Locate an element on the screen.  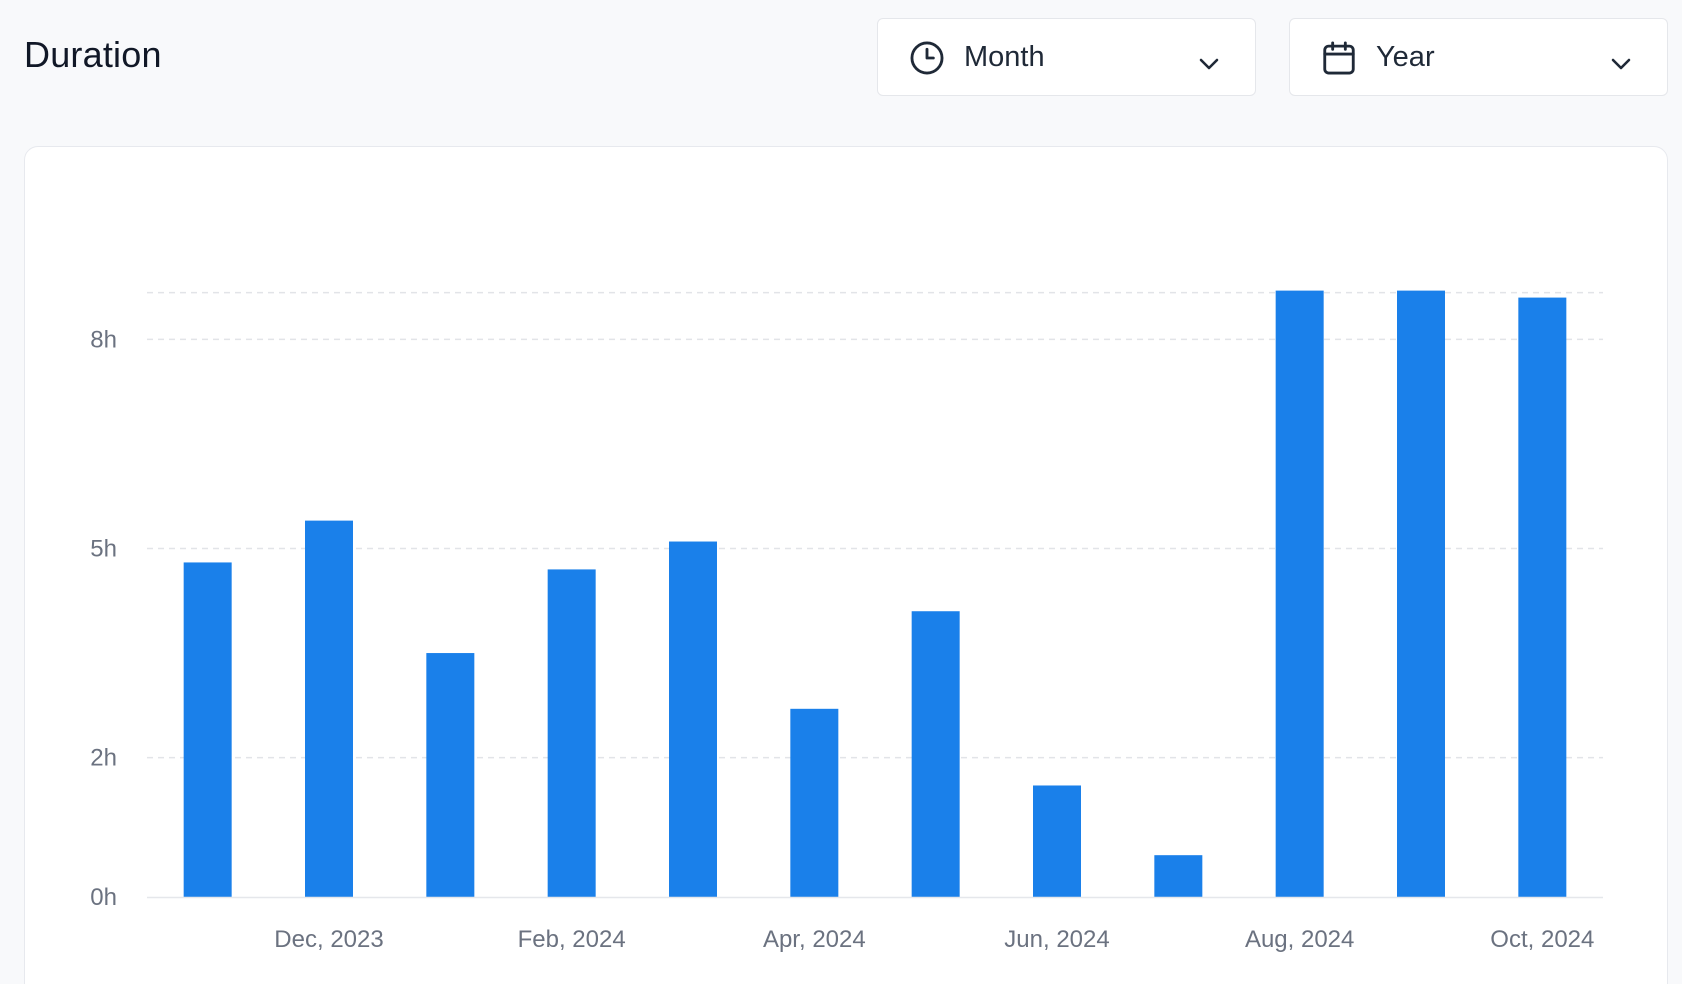
x-tick-label: Aug, 2024 is located at coordinates (1299, 939).